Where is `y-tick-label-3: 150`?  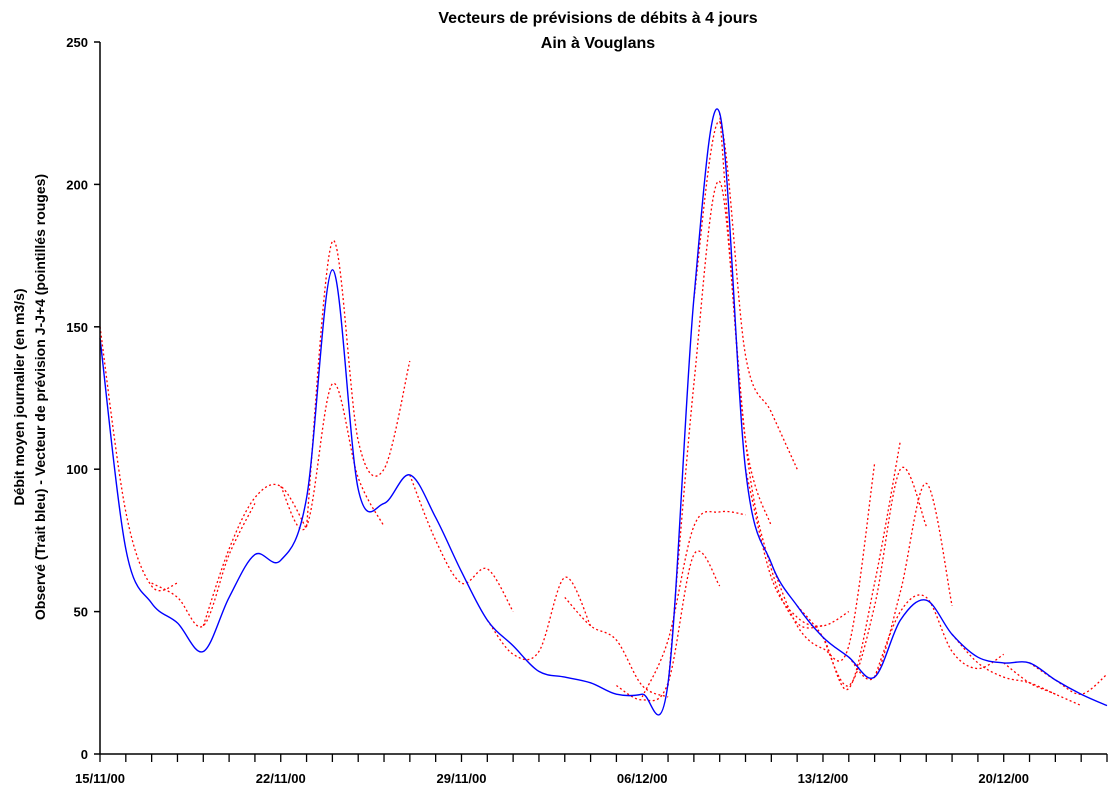 y-tick-label-3: 150 is located at coordinates (77, 327).